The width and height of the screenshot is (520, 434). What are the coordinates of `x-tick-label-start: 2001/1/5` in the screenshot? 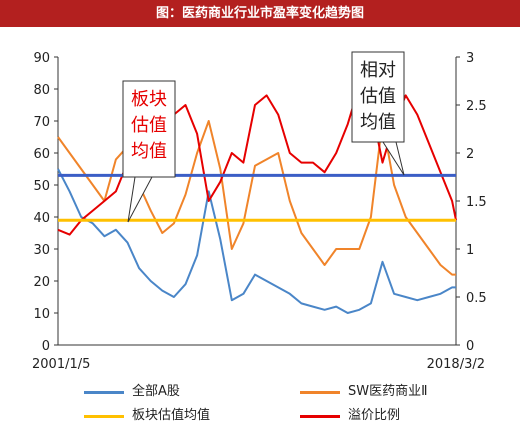 It's located at (61, 364).